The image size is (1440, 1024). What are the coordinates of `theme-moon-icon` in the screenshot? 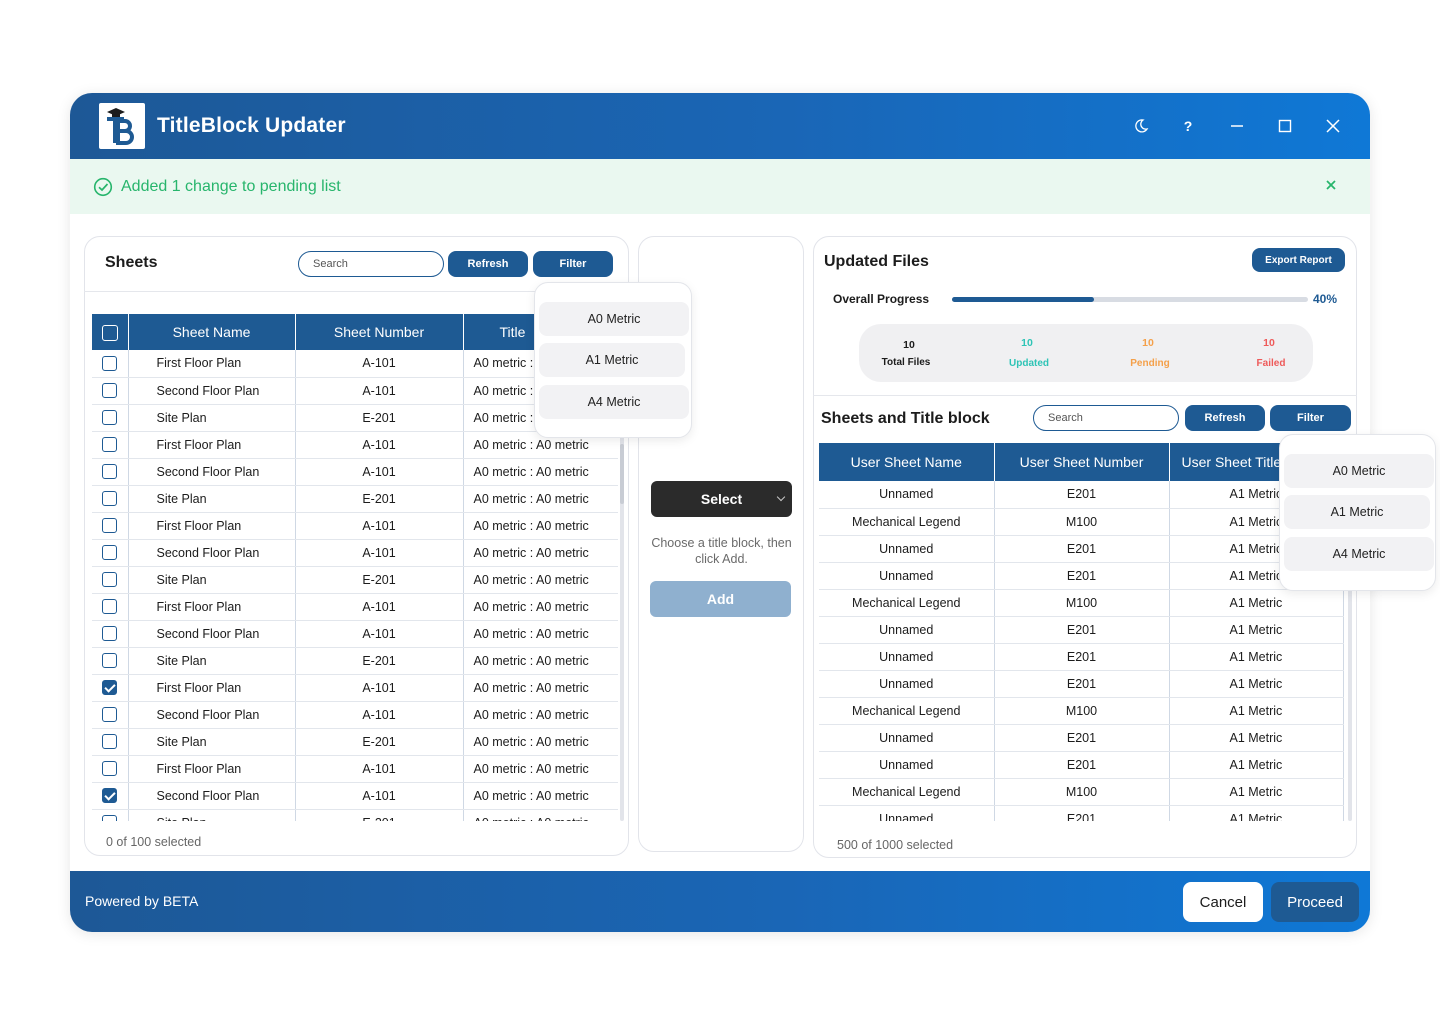 It's located at (1141, 126).